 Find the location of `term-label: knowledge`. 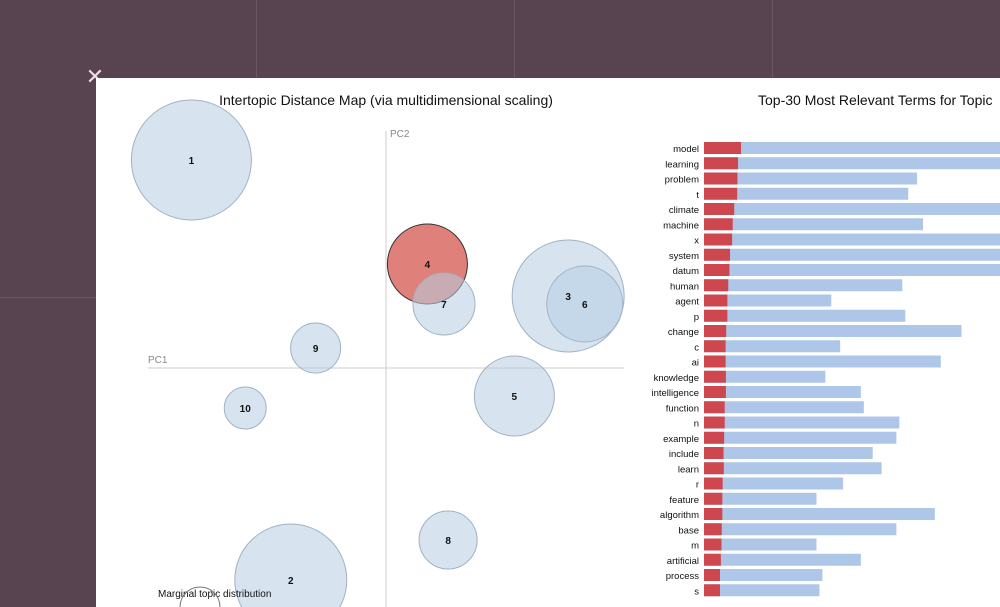

term-label: knowledge is located at coordinates (676, 378).